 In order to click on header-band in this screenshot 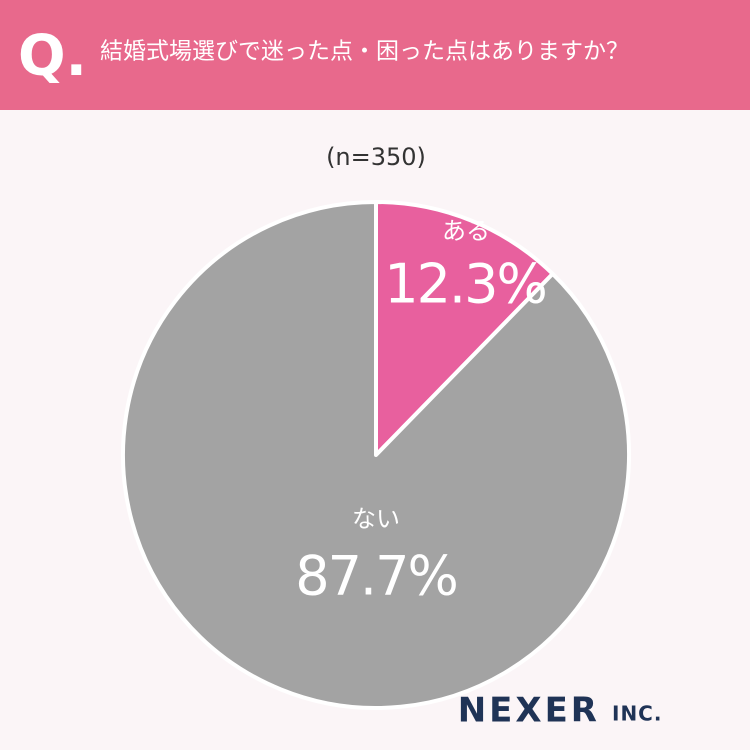, I will do `click(375, 55)`.